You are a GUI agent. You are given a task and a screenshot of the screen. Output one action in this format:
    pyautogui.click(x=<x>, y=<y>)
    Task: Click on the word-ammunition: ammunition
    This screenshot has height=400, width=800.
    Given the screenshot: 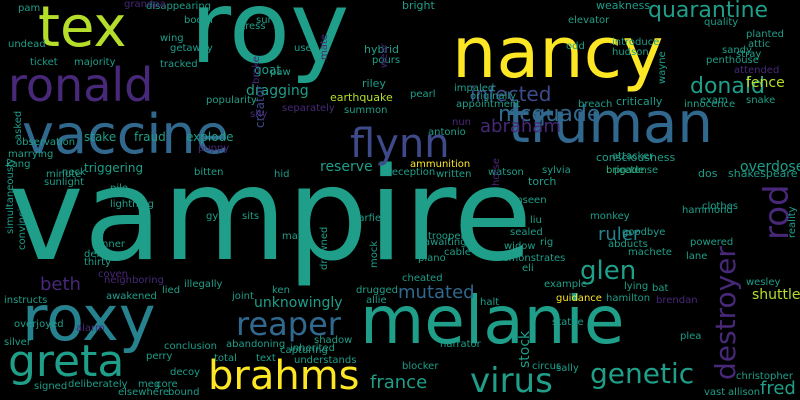 What is the action you would take?
    pyautogui.click(x=440, y=164)
    